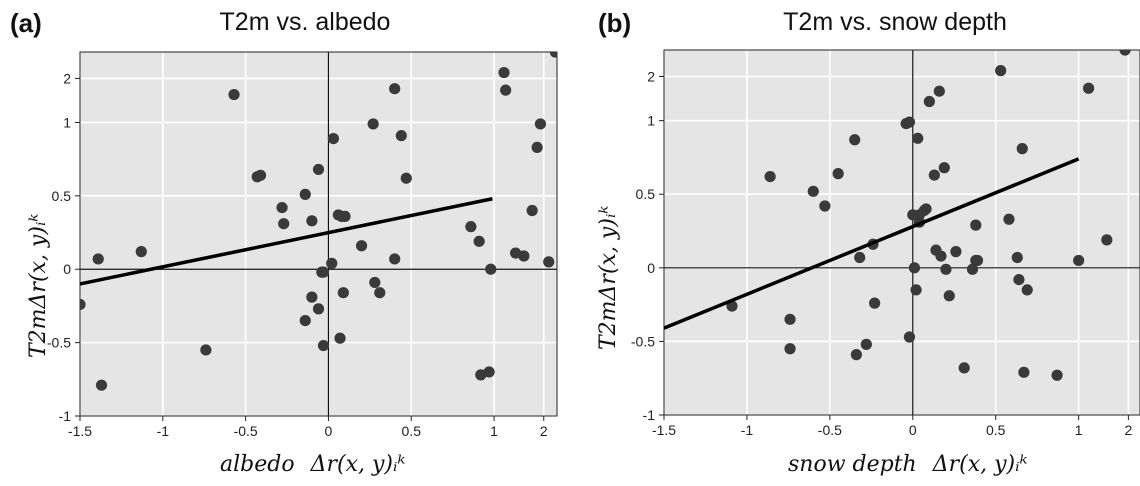 Image resolution: width=1140 pixels, height=486 pixels. What do you see at coordinates (852, 464) in the screenshot?
I see `x-axis-label-variable: snow depth` at bounding box center [852, 464].